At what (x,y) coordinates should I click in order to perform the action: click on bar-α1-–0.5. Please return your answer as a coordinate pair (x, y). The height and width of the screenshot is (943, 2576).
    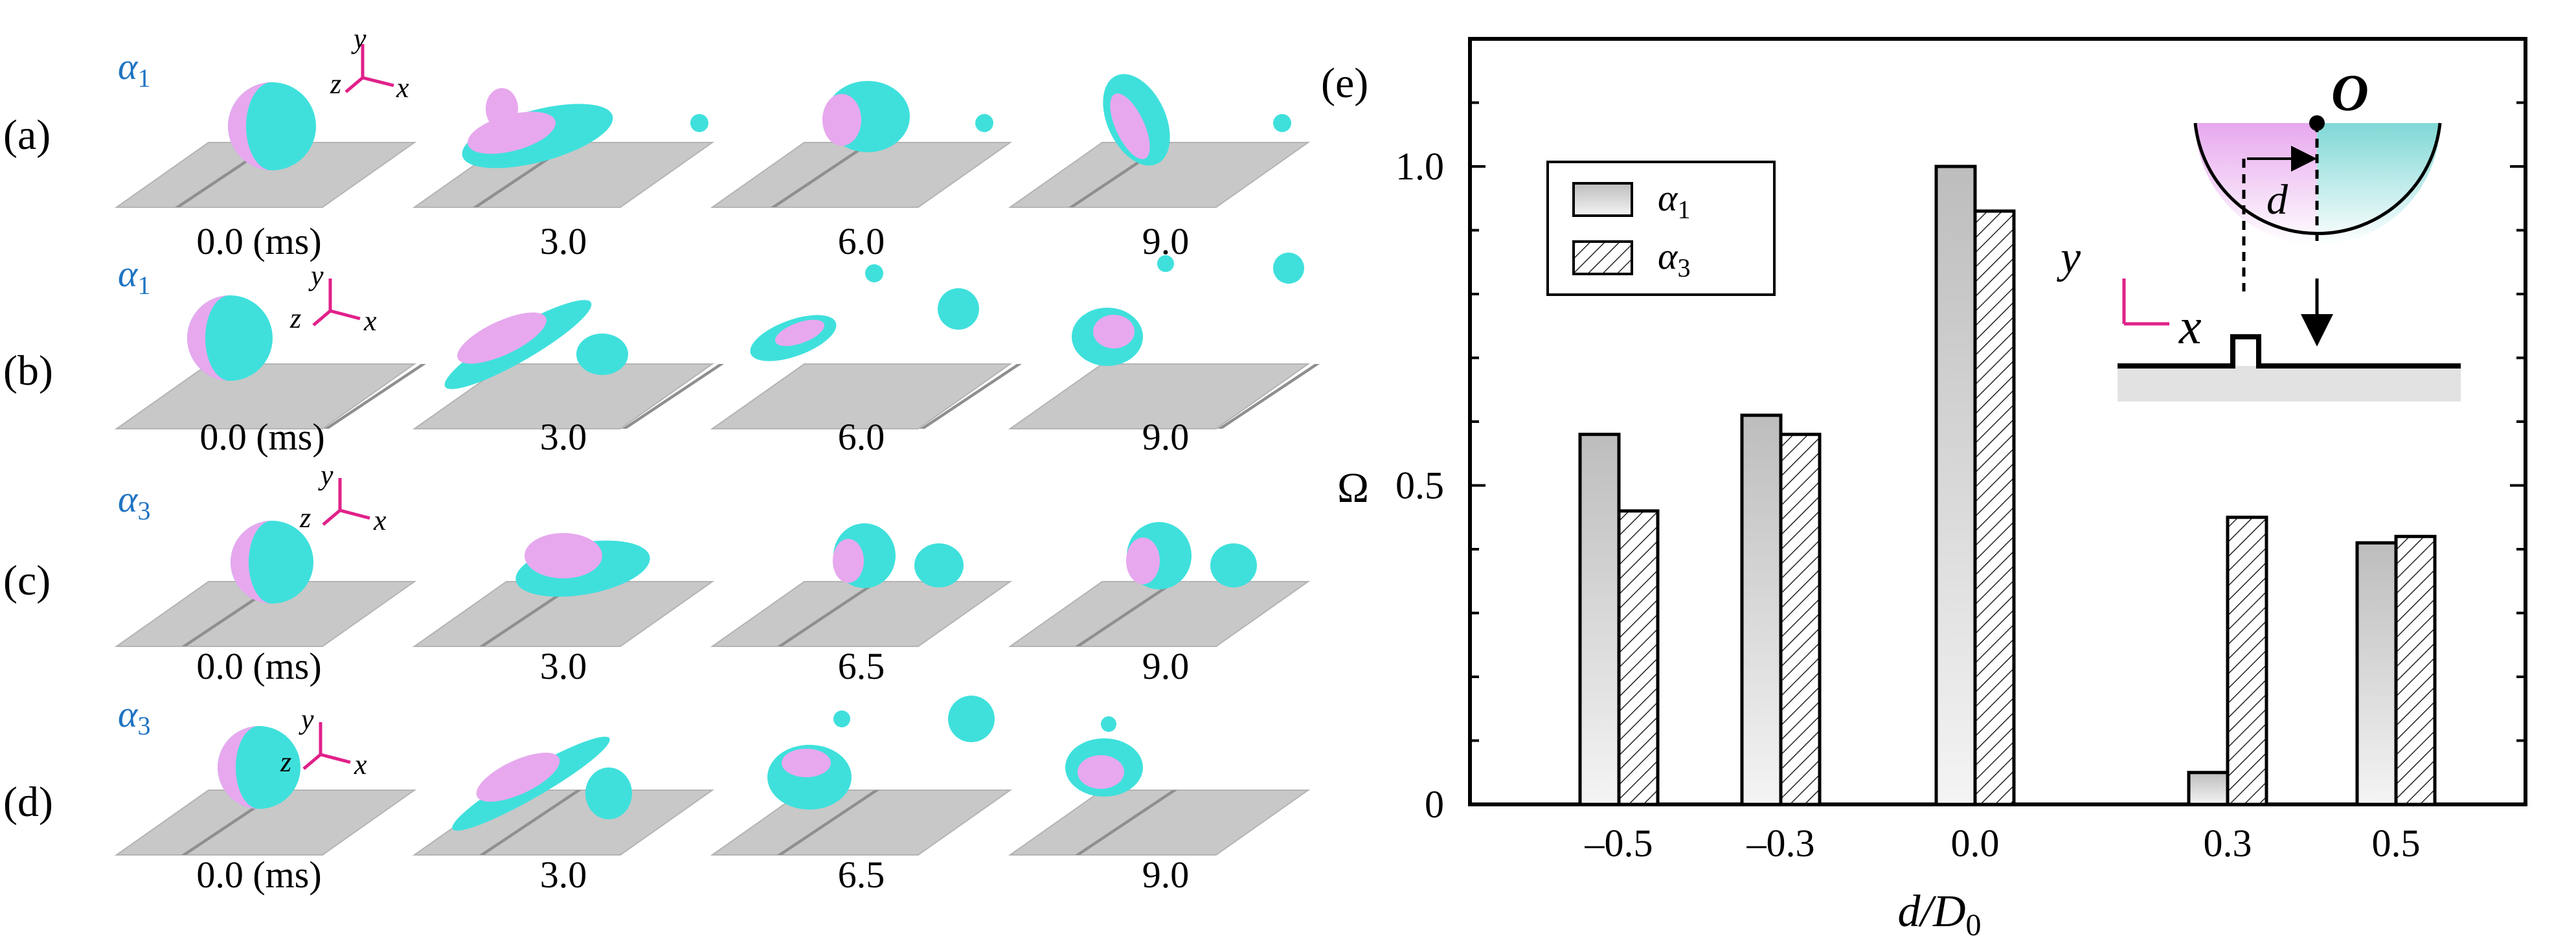
    Looking at the image, I should click on (1599, 619).